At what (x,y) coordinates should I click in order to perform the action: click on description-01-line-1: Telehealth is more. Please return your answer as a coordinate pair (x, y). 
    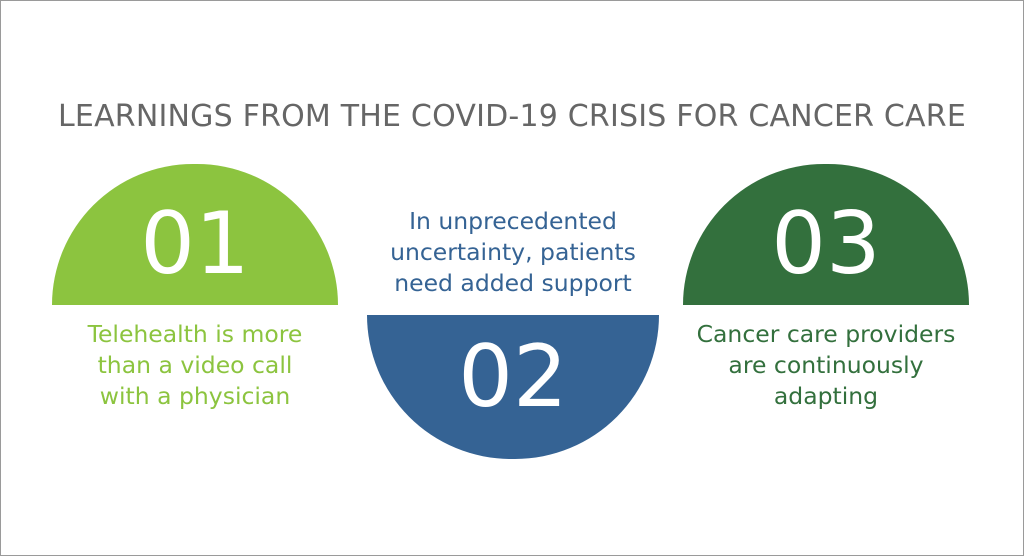
    Looking at the image, I should click on (195, 334).